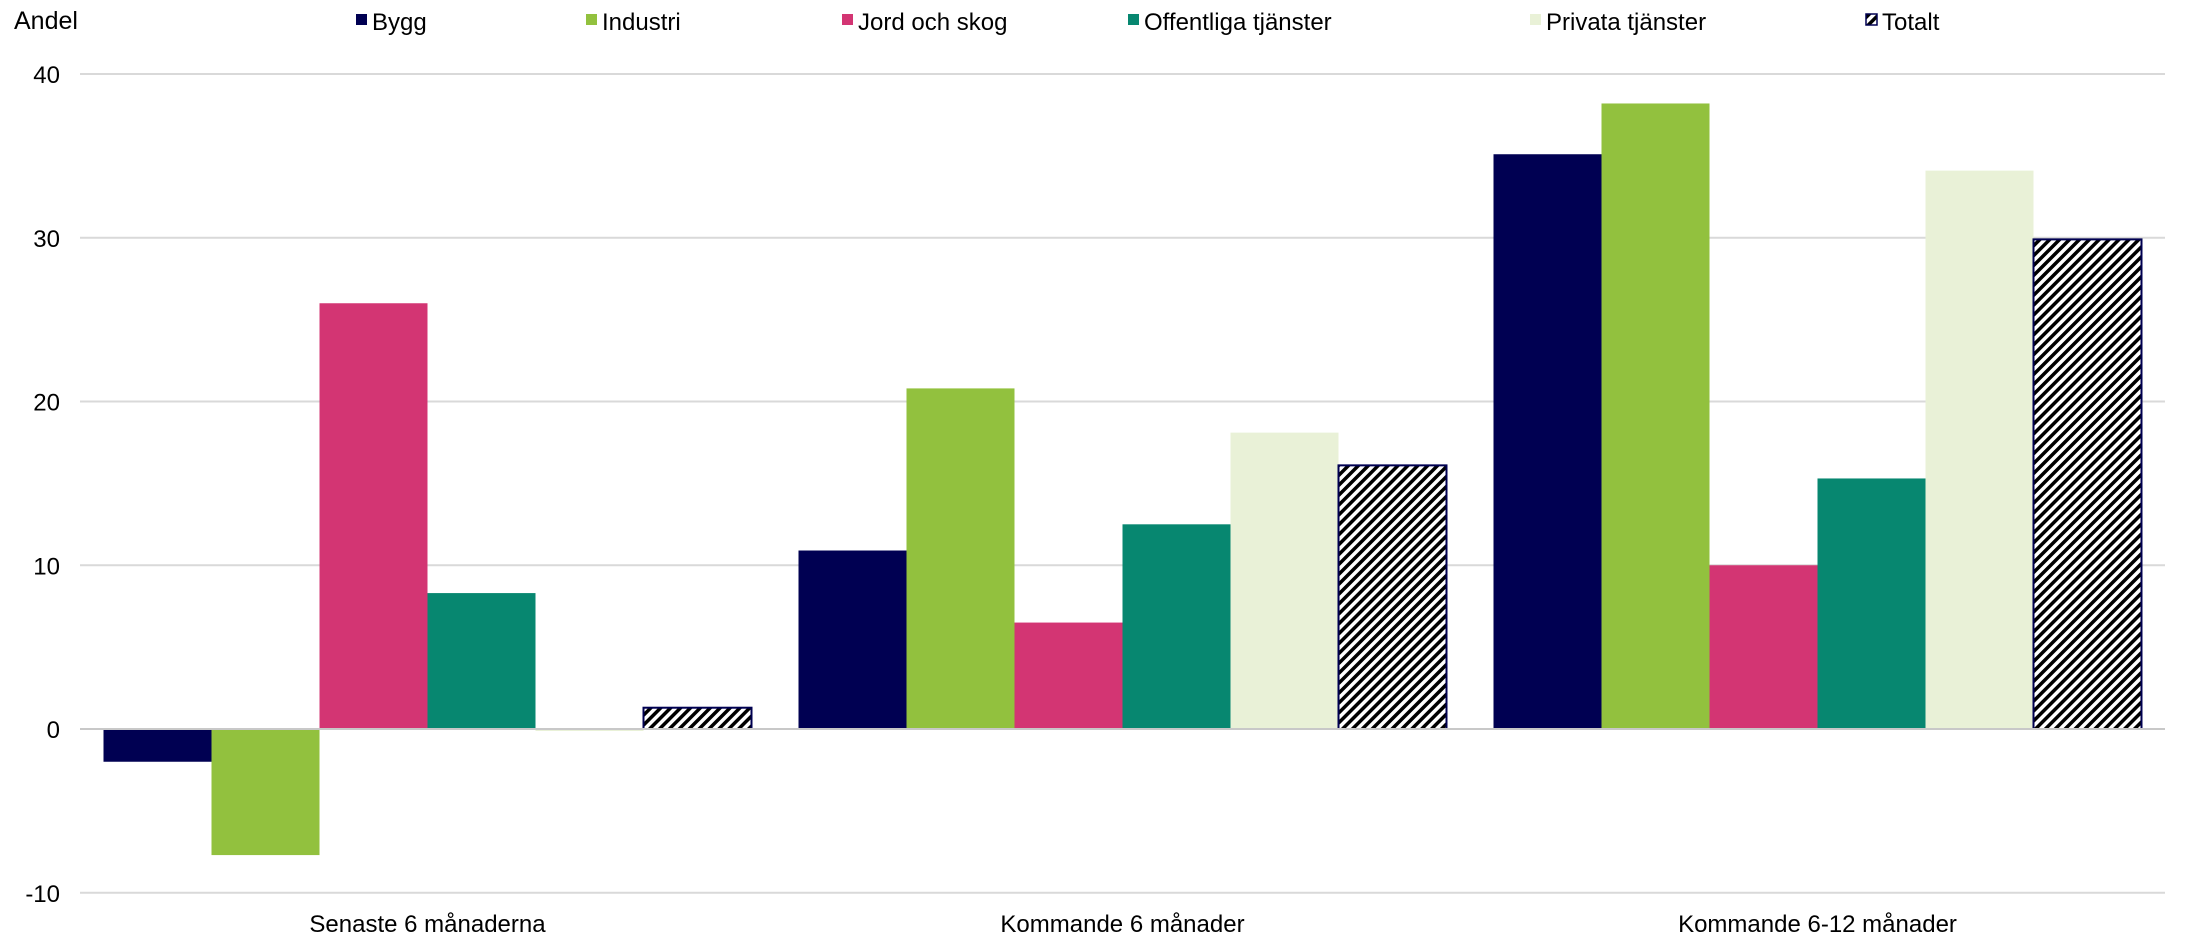  I want to click on x-tick-label: Kommande 6-12 månader, so click(1817, 923).